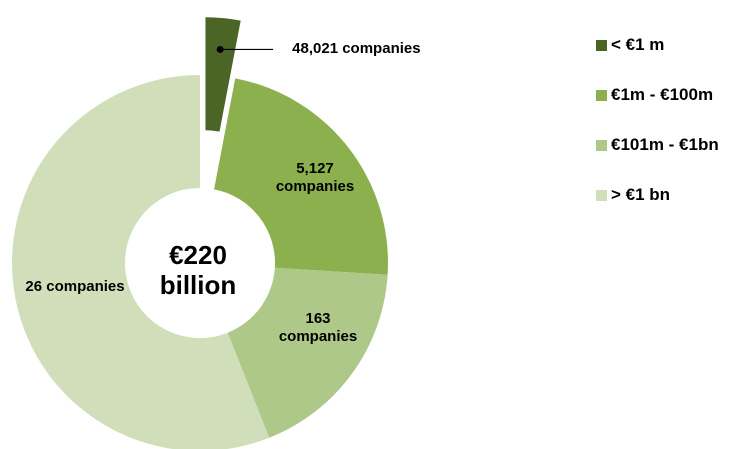  I want to click on slice-label: 26 companies, so click(75, 286).